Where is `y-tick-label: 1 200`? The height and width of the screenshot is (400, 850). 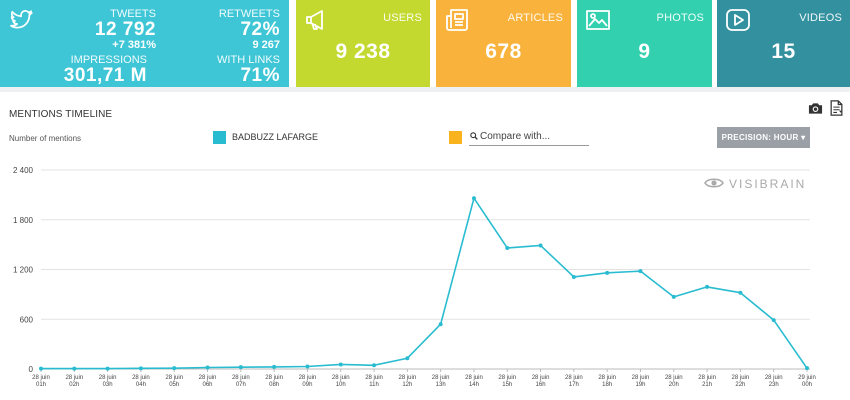
y-tick-label: 1 200 is located at coordinates (23, 270).